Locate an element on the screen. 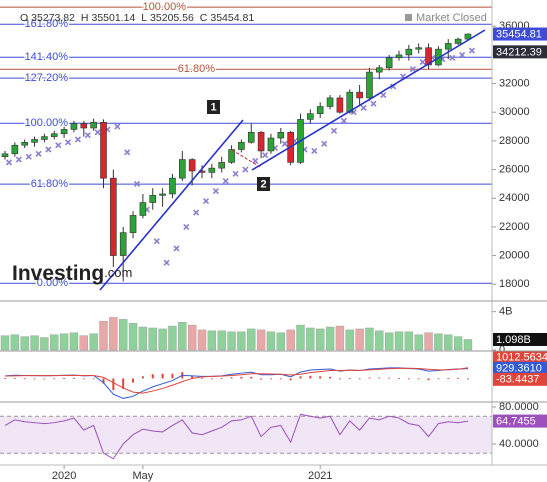 This screenshot has width=547, height=482. annotation: 1 is located at coordinates (213, 107).